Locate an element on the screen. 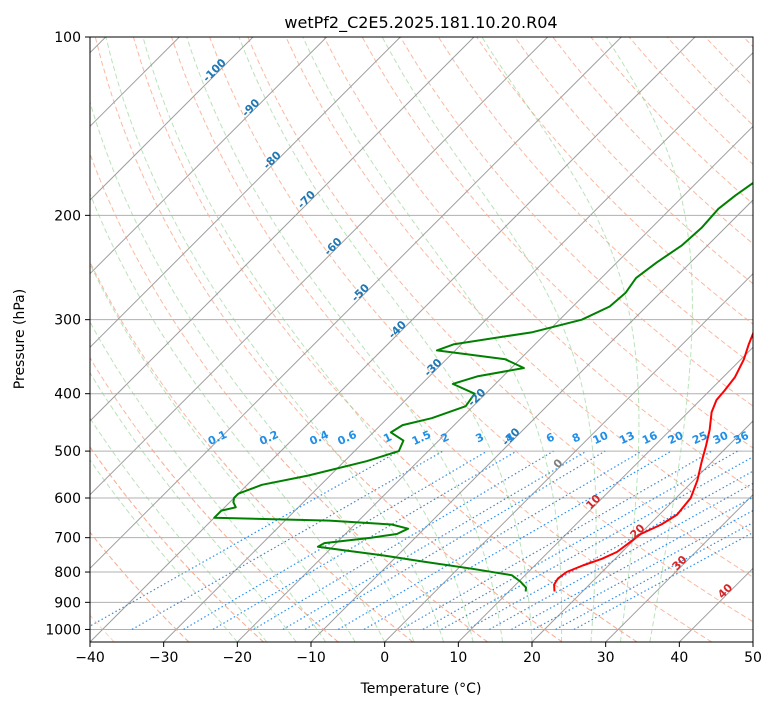 The image size is (775, 708). y-tick-label: 600 is located at coordinates (67, 499).